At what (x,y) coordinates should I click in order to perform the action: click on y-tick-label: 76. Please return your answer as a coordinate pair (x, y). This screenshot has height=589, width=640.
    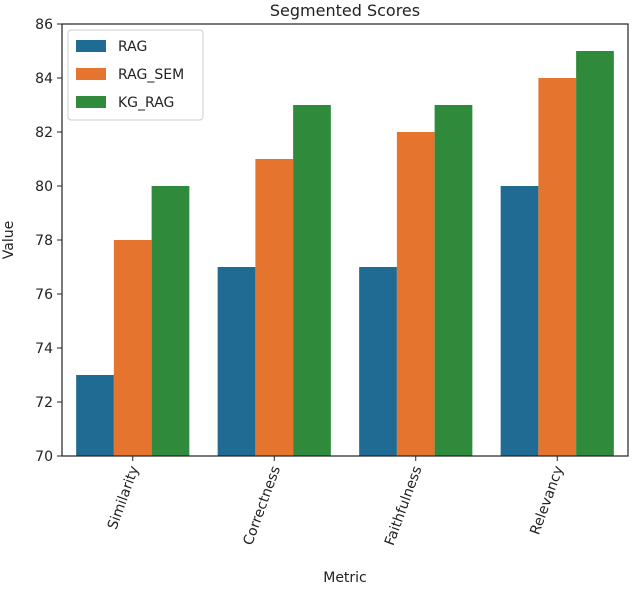
    Looking at the image, I should click on (44, 295).